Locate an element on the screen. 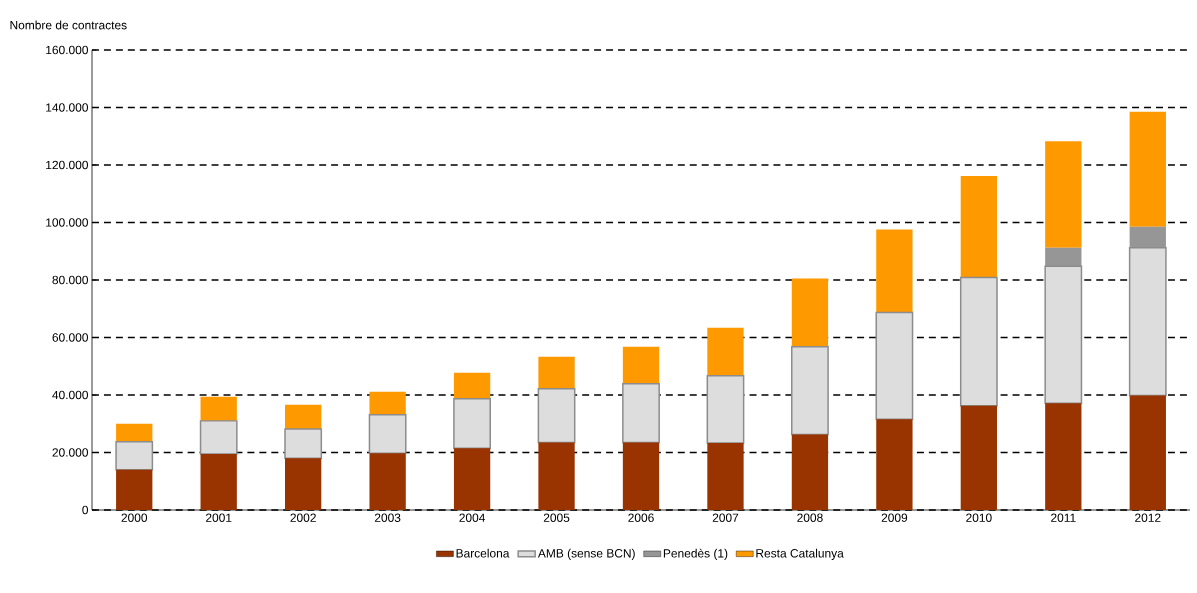  y-tick-label: 160.000 is located at coordinates (67, 50).